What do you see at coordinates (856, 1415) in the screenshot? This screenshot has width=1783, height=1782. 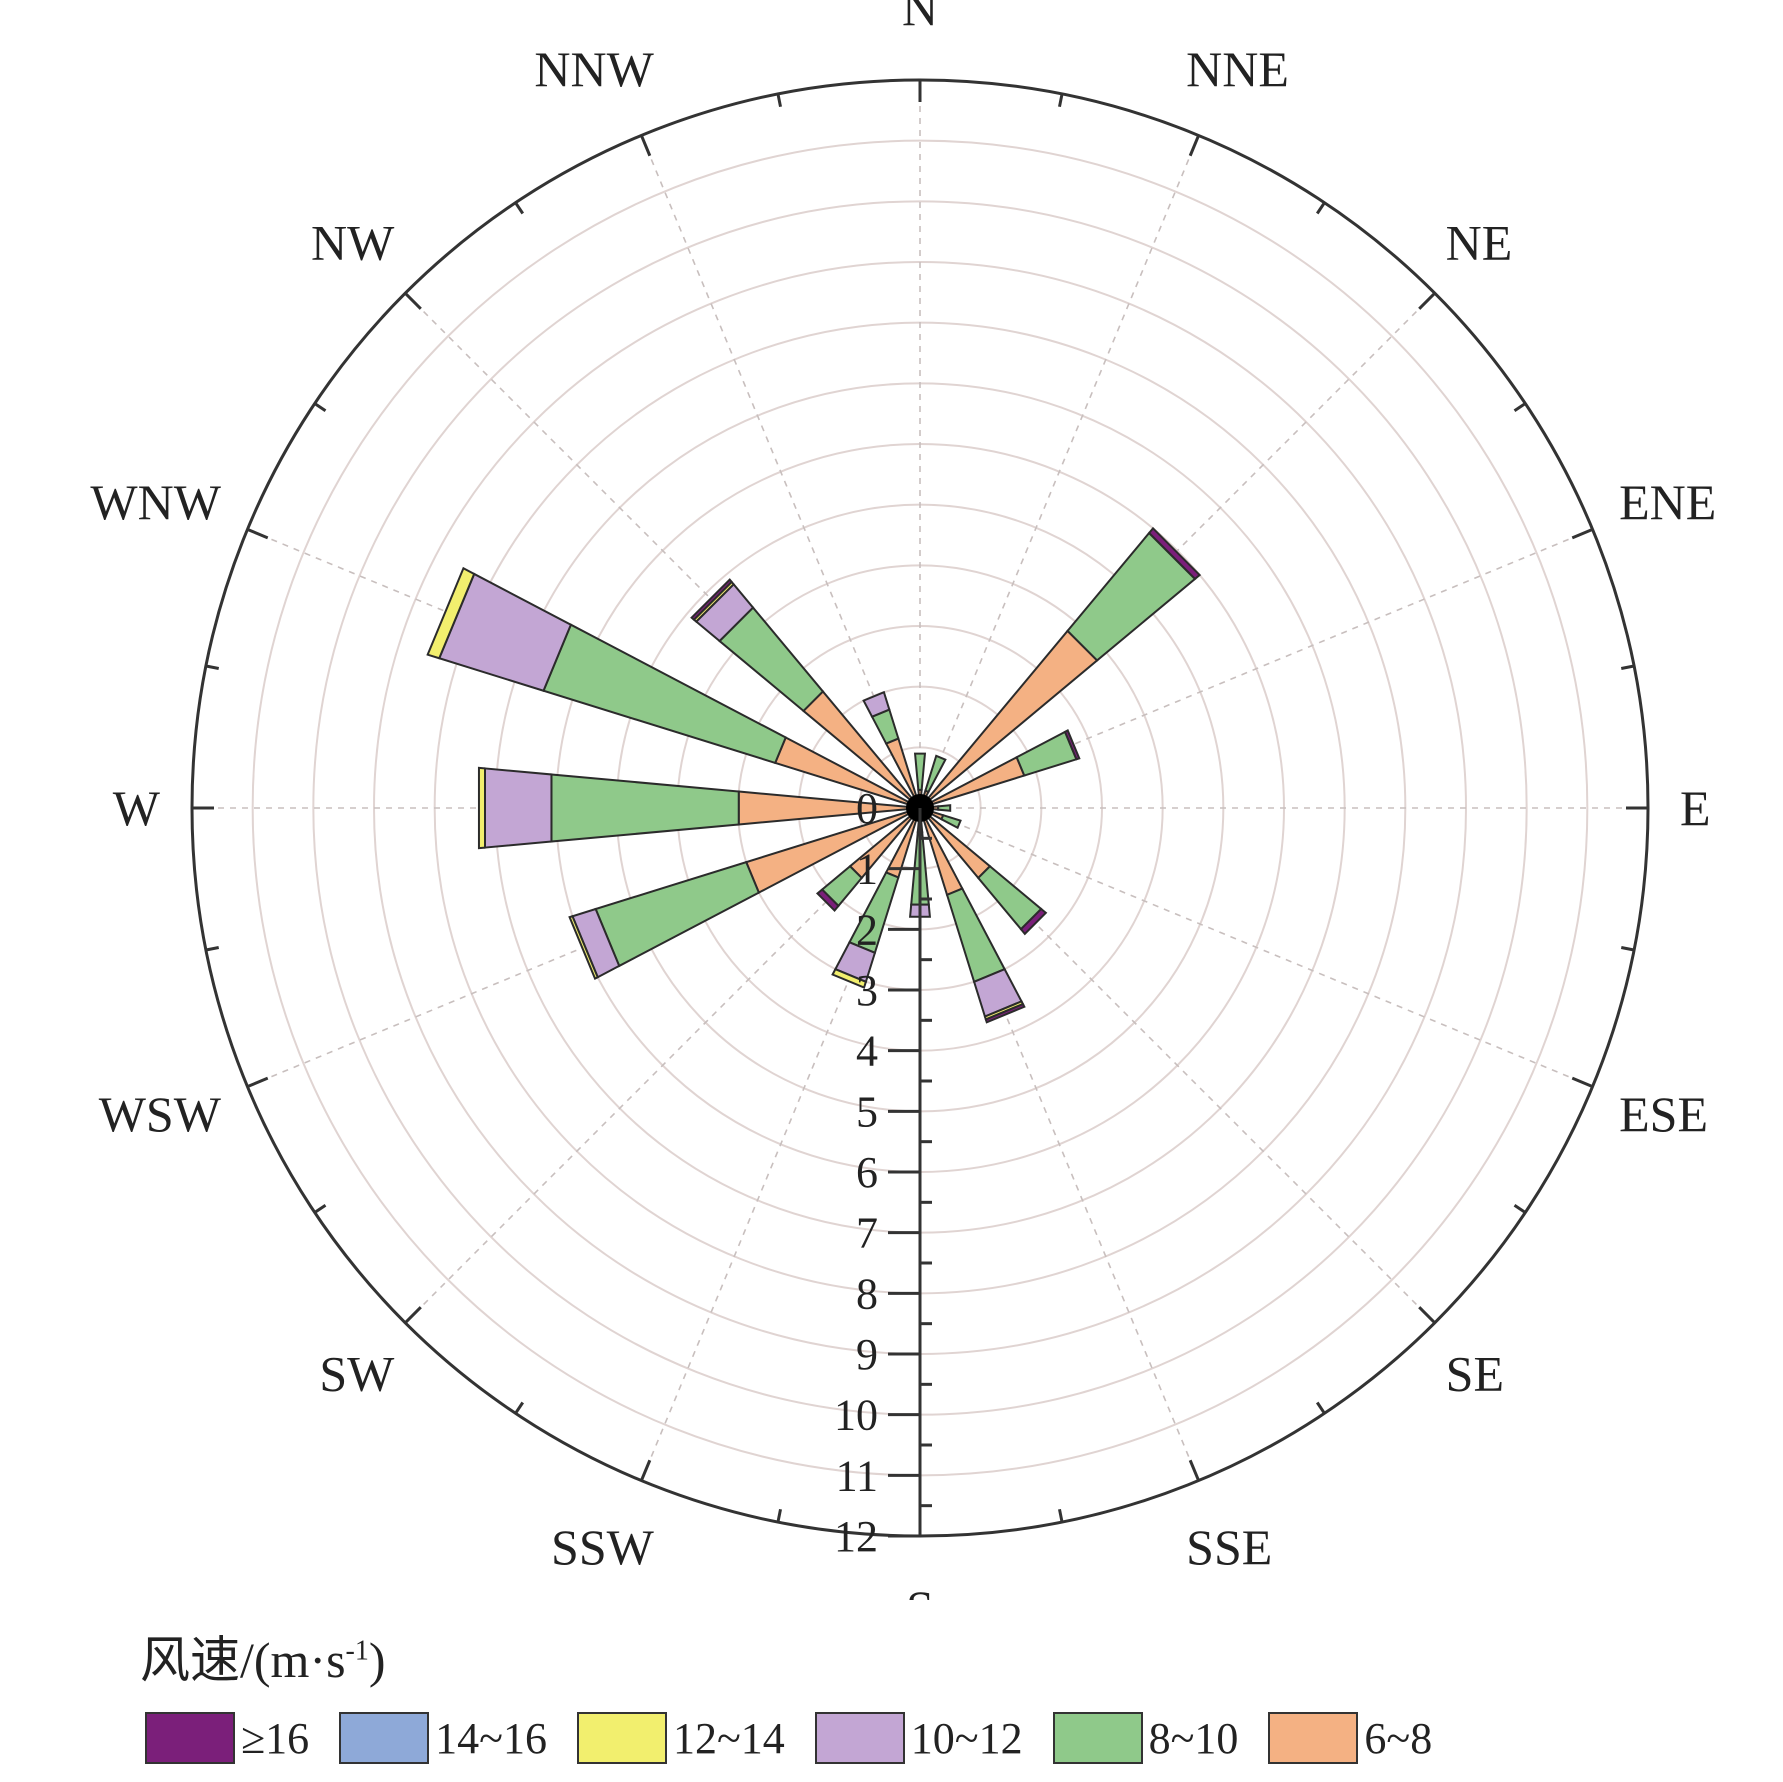 I see `radial-tick-label: 10` at bounding box center [856, 1415].